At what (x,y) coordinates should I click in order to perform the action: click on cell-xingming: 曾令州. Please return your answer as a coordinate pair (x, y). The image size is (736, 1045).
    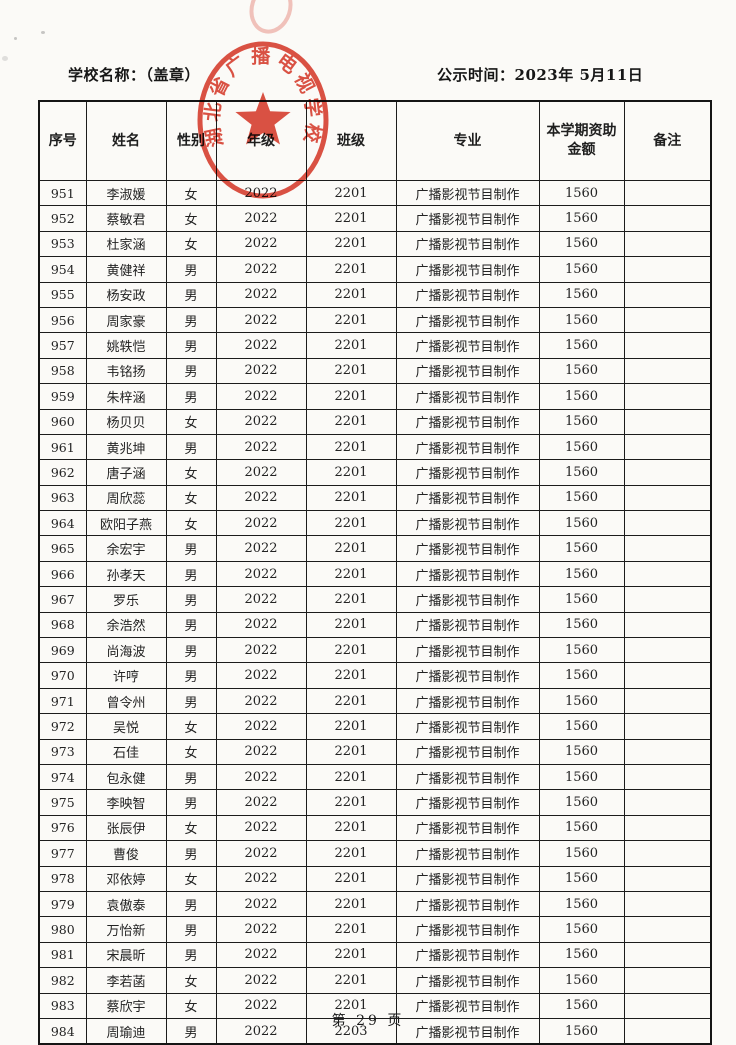
    Looking at the image, I should click on (126, 701).